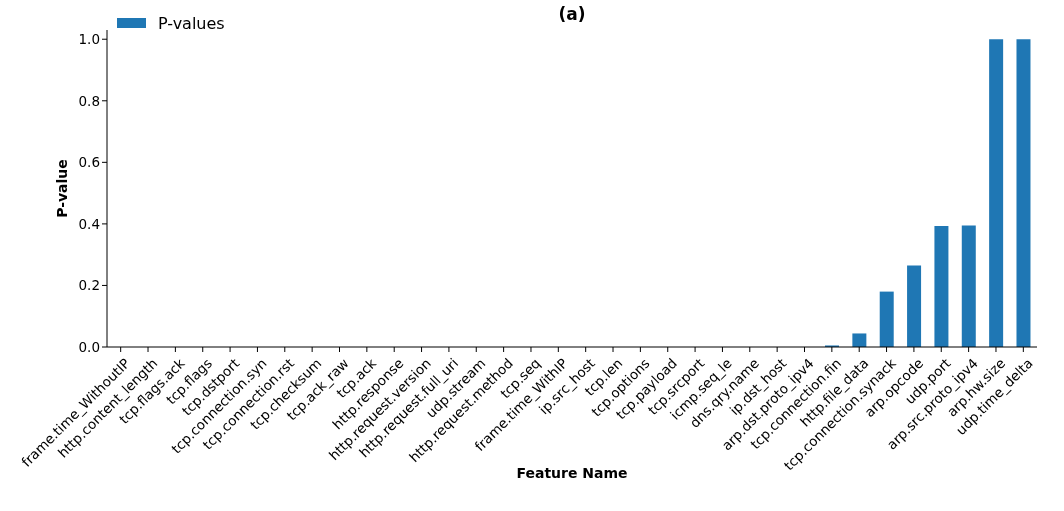  Describe the element at coordinates (89, 162) in the screenshot. I see `y-tick-label: 0.6` at that location.